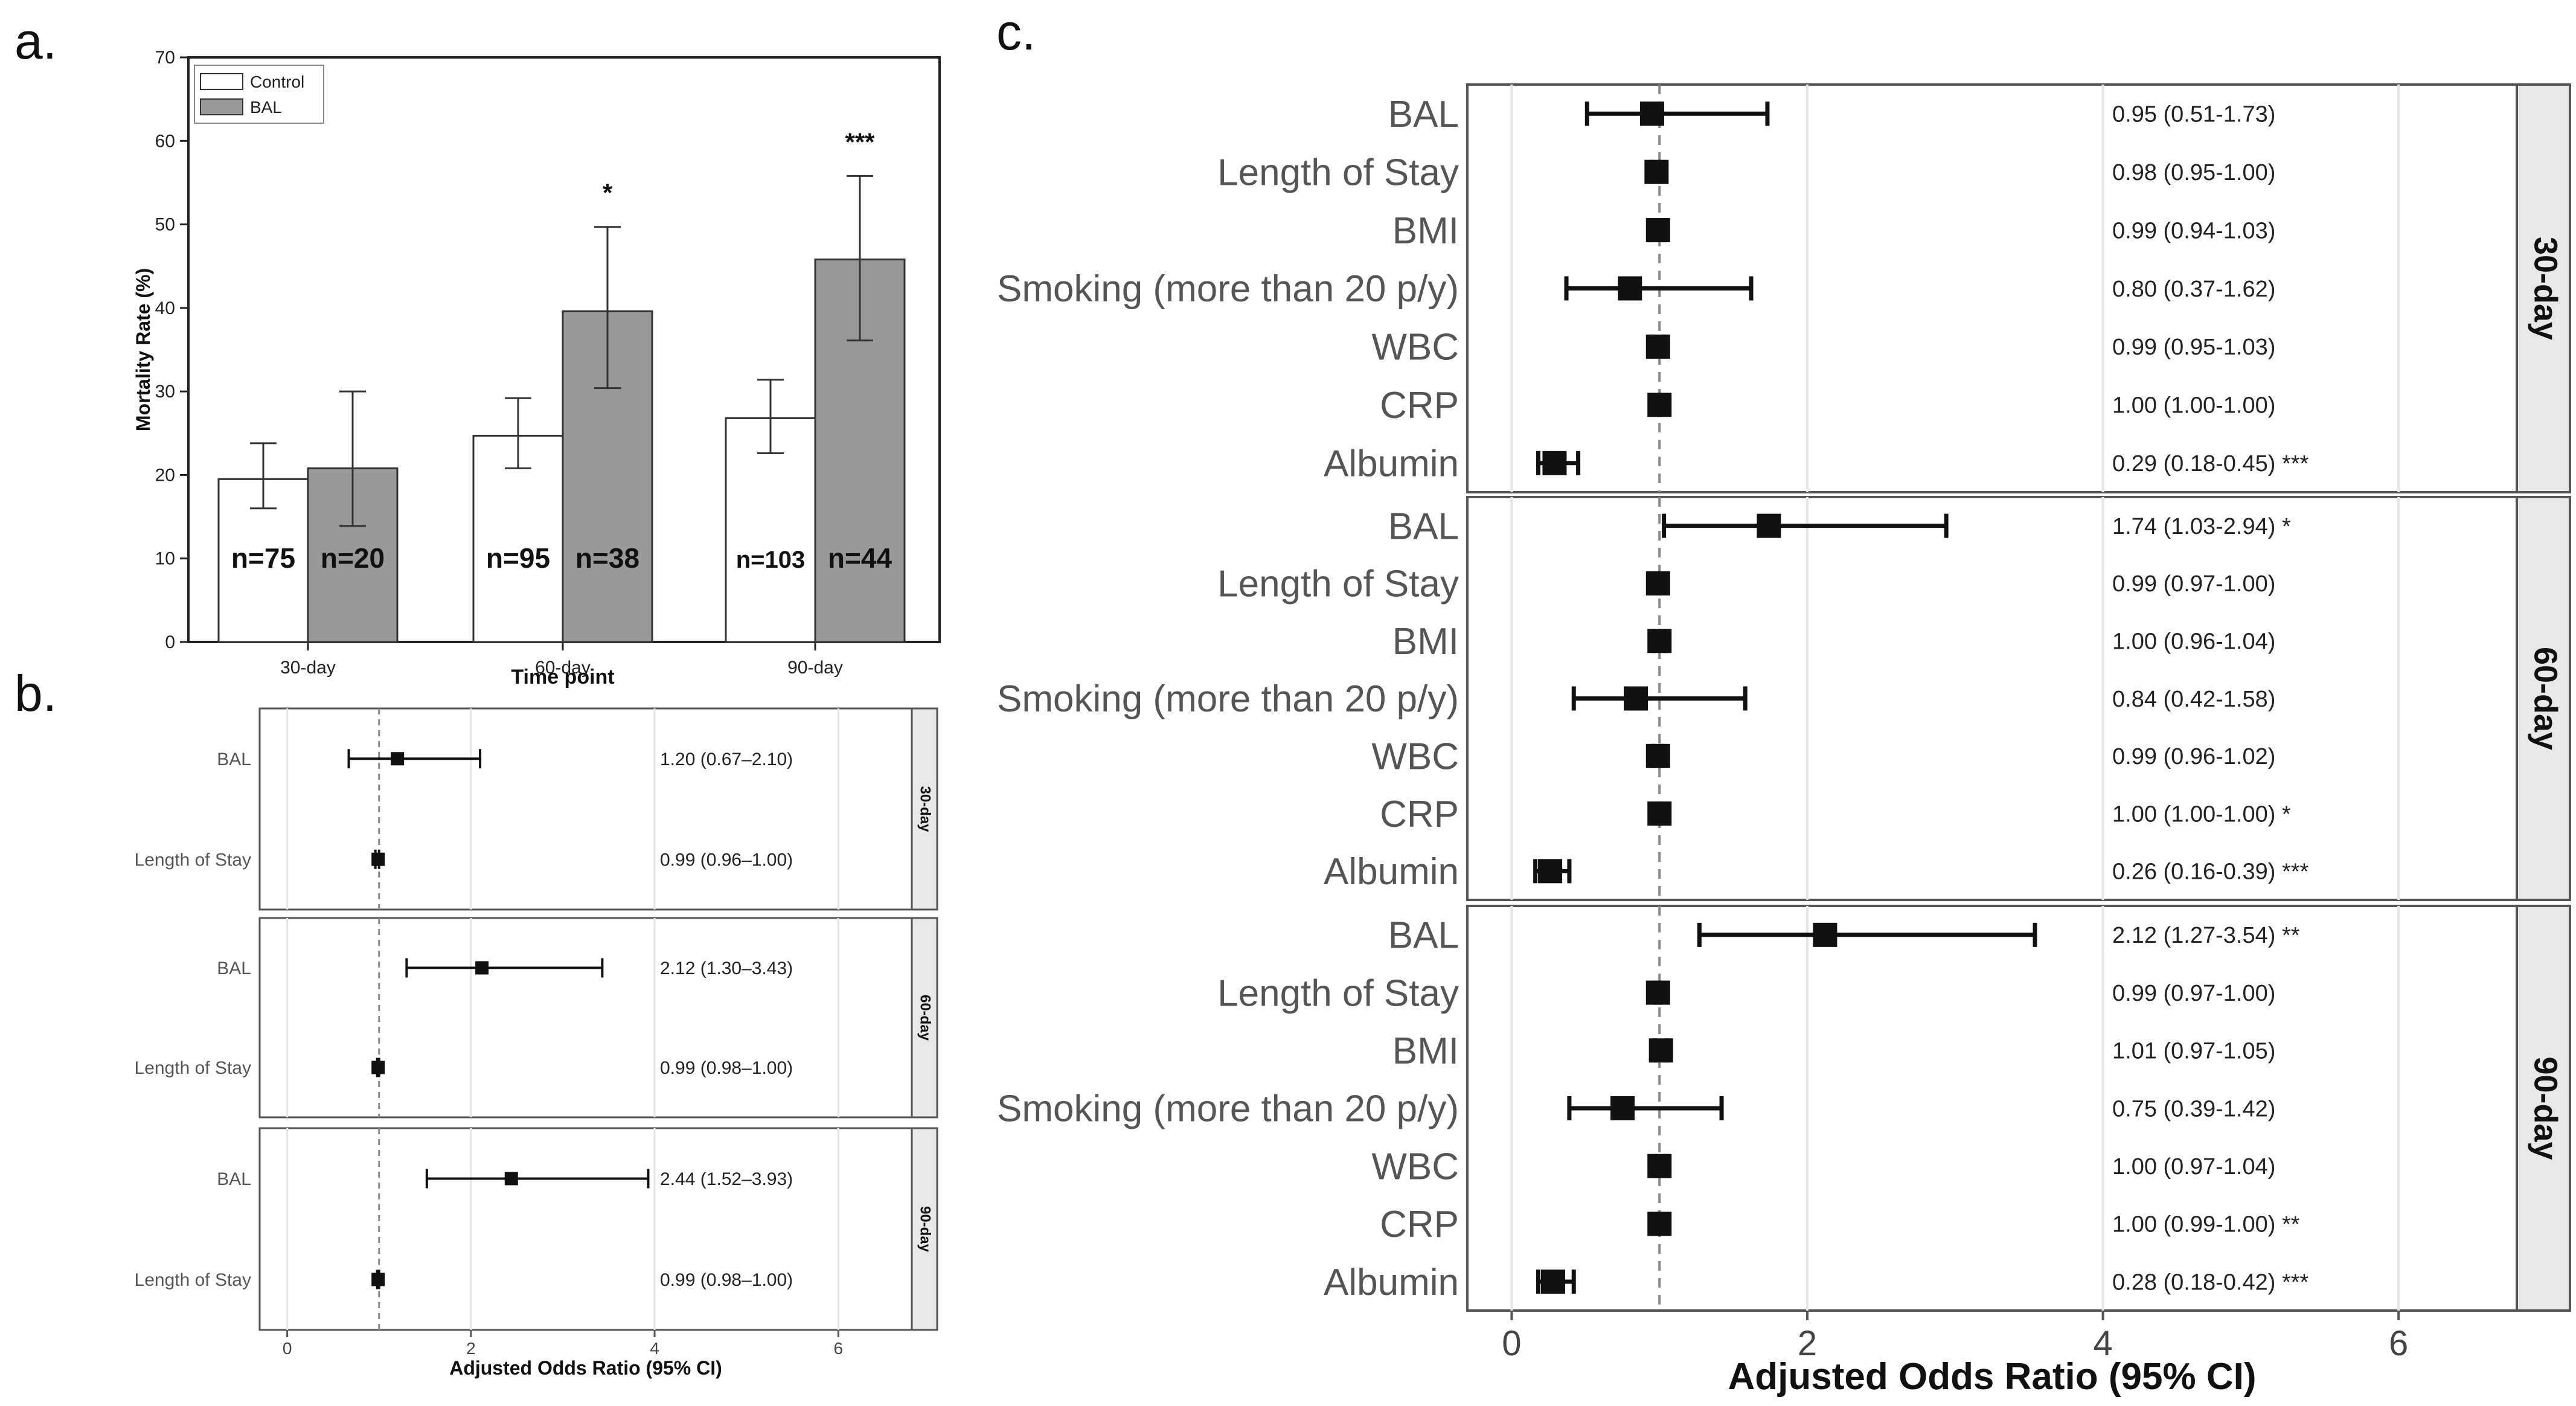  I want to click on or-ci-text: 1.20 (0.67–2.10), so click(726, 759).